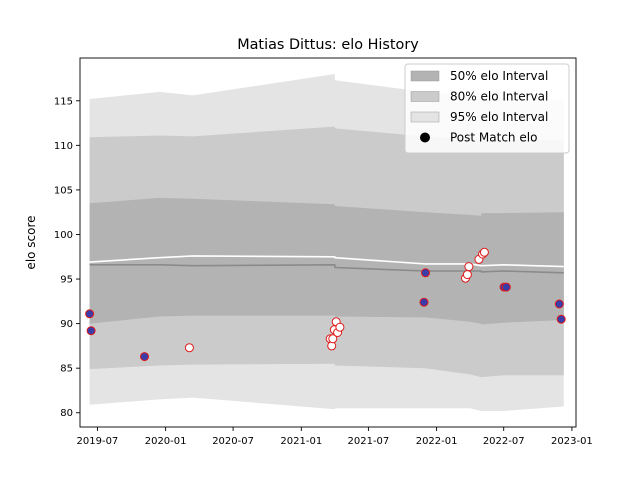 The width and height of the screenshot is (640, 480). Describe the element at coordinates (369, 441) in the screenshot. I see `x-tick-label: 2021-07` at that location.